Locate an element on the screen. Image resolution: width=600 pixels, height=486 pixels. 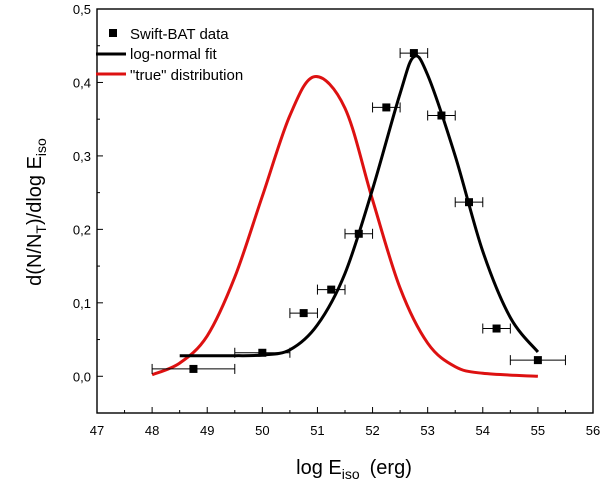
legend-label-swift-bat: Swift-BAT data is located at coordinates (179, 34).